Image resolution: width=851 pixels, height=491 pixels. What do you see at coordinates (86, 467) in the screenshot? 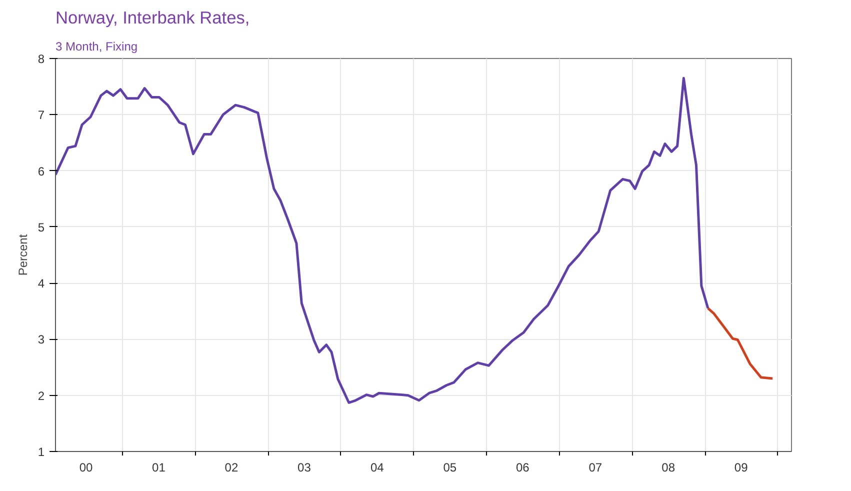
I see `x-tick-label: 00` at bounding box center [86, 467].